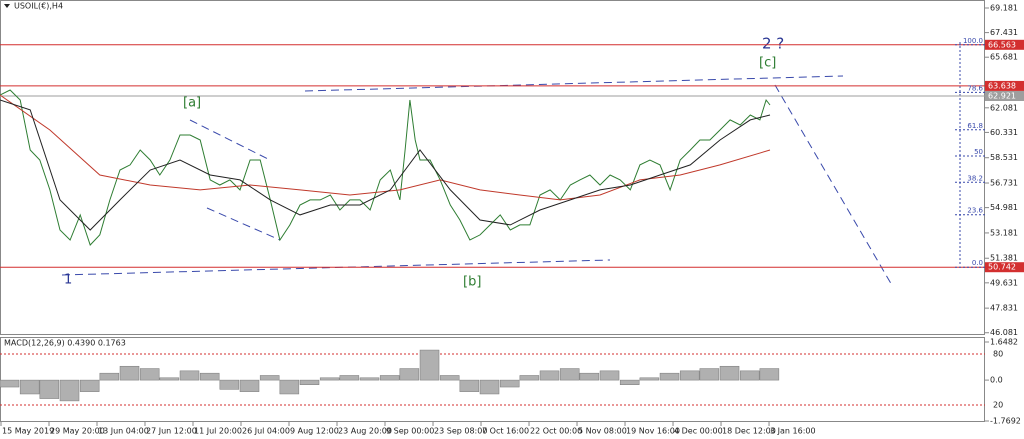  Describe the element at coordinates (410, 431) in the screenshot. I see `x-tick-label: 9 Sep 00:00` at that location.